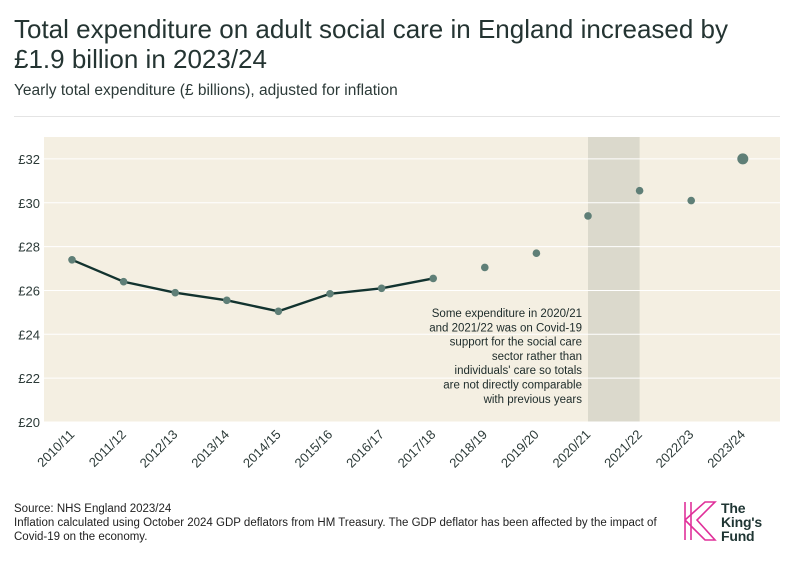 The width and height of the screenshot is (794, 575). Describe the element at coordinates (468, 449) in the screenshot. I see `x-tick-label: 2018/19` at that location.